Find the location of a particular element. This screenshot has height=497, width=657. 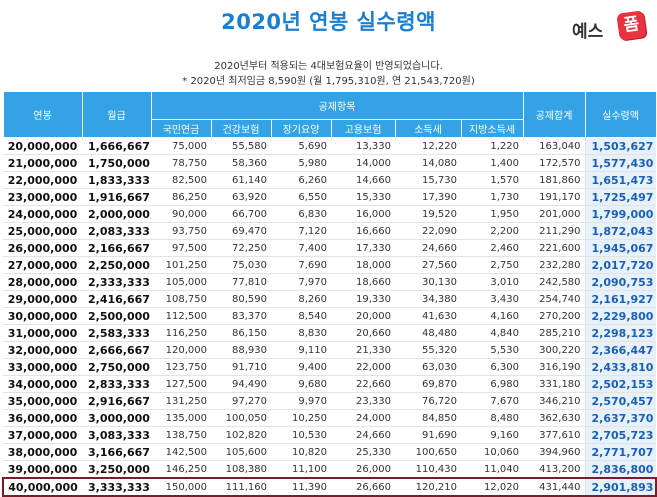

cell-monthly: 2,833,333 is located at coordinates (116, 384).